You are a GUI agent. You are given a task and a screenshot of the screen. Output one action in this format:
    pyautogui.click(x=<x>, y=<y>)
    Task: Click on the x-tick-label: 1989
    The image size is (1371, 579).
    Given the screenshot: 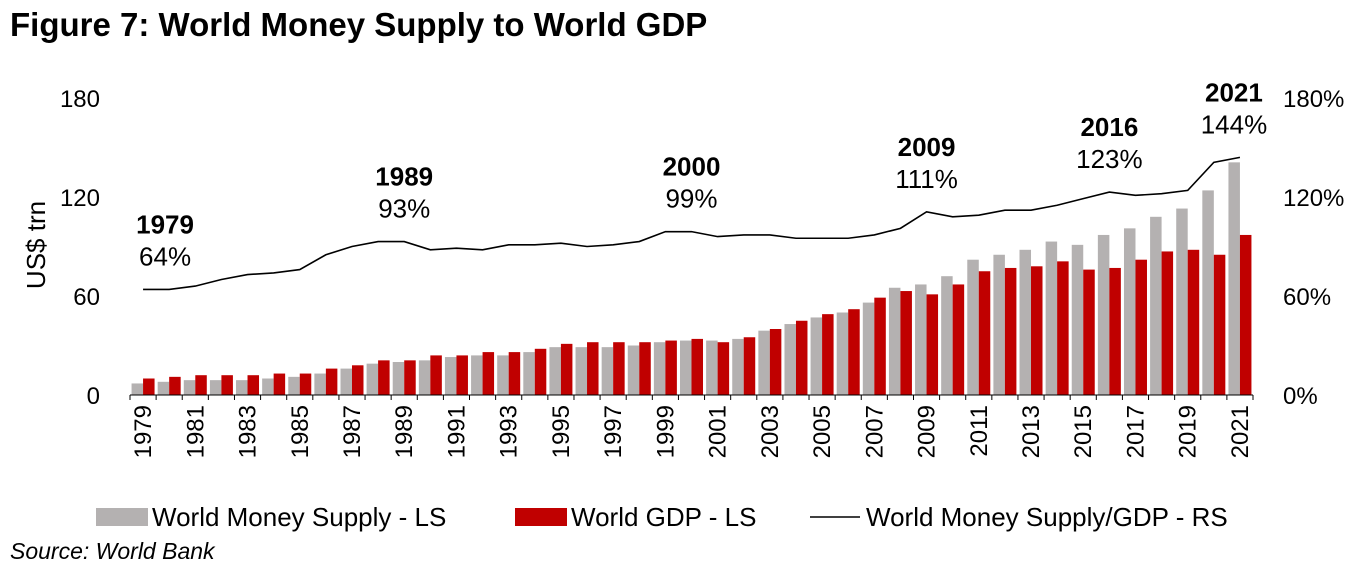 What is the action you would take?
    pyautogui.click(x=404, y=431)
    